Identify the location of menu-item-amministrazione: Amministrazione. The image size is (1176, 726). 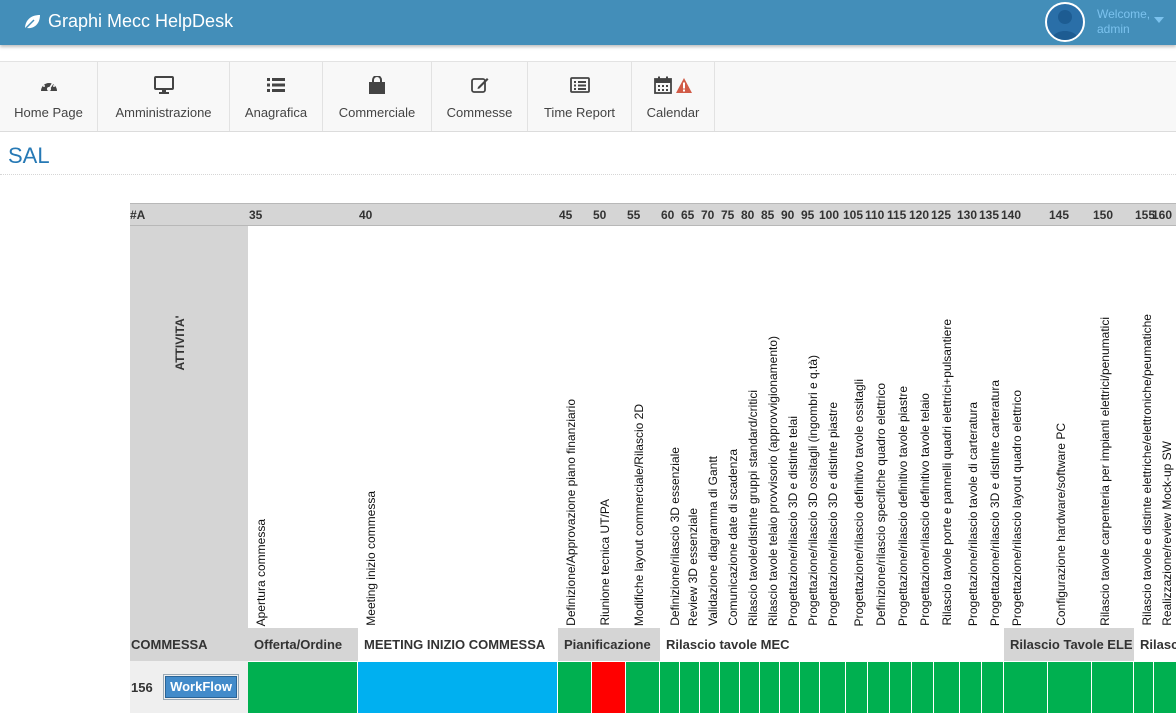
(164, 96).